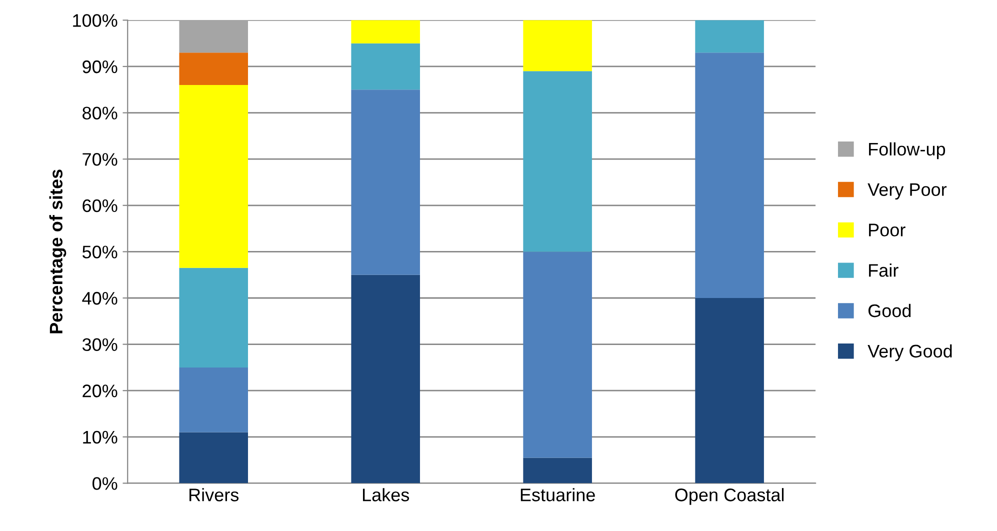  Describe the element at coordinates (95, 20) in the screenshot. I see `y-tick-label: 100%` at that location.